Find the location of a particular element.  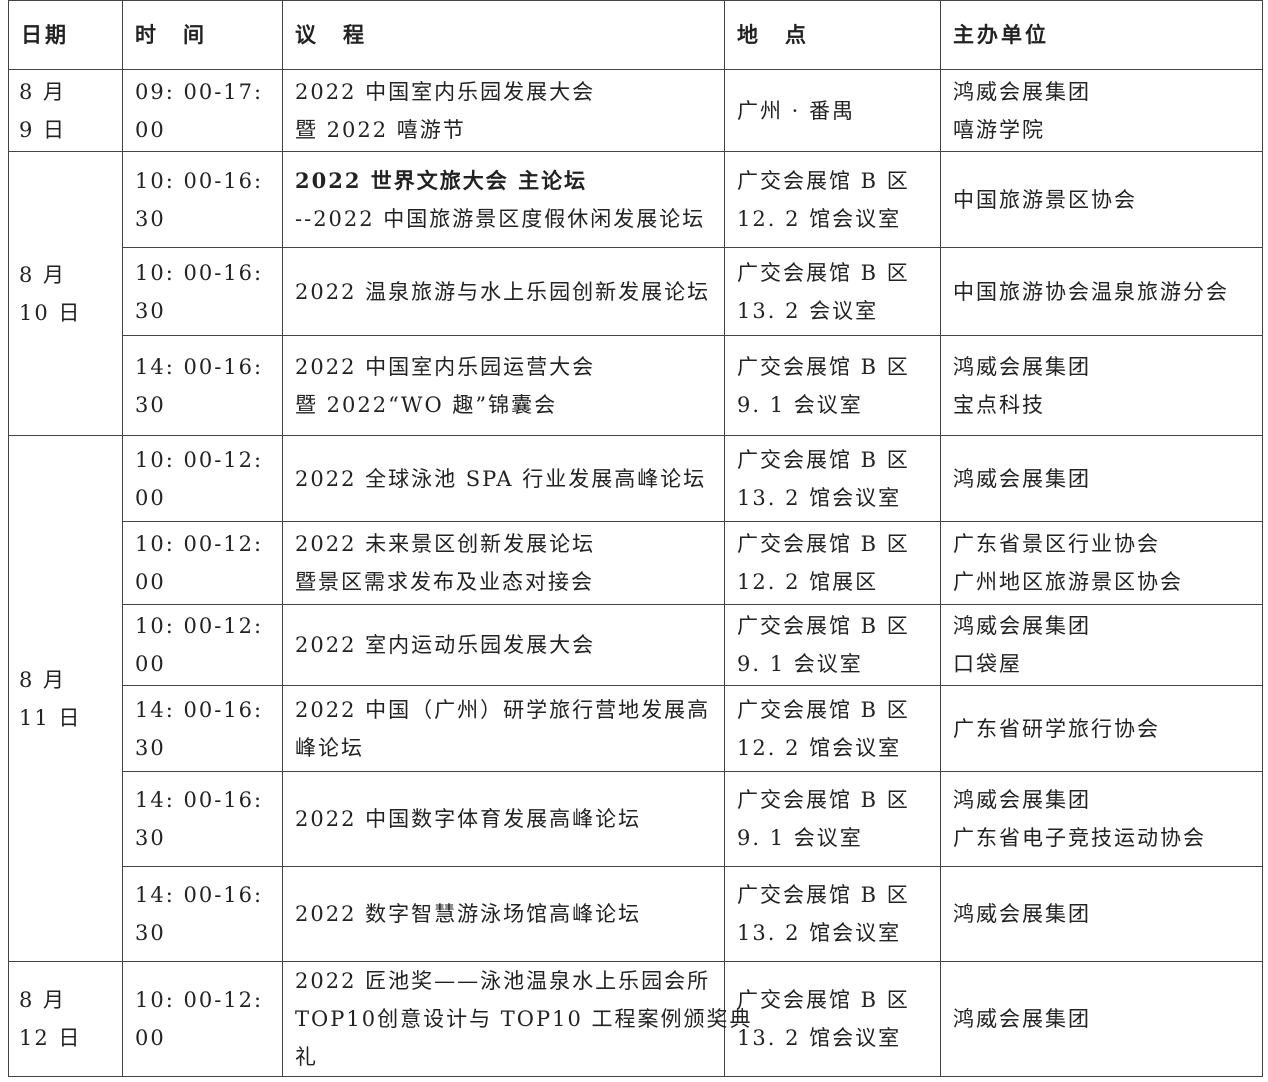

venue-cell: 广交会展馆 B 区 9. 1 会议室 is located at coordinates (832, 385).